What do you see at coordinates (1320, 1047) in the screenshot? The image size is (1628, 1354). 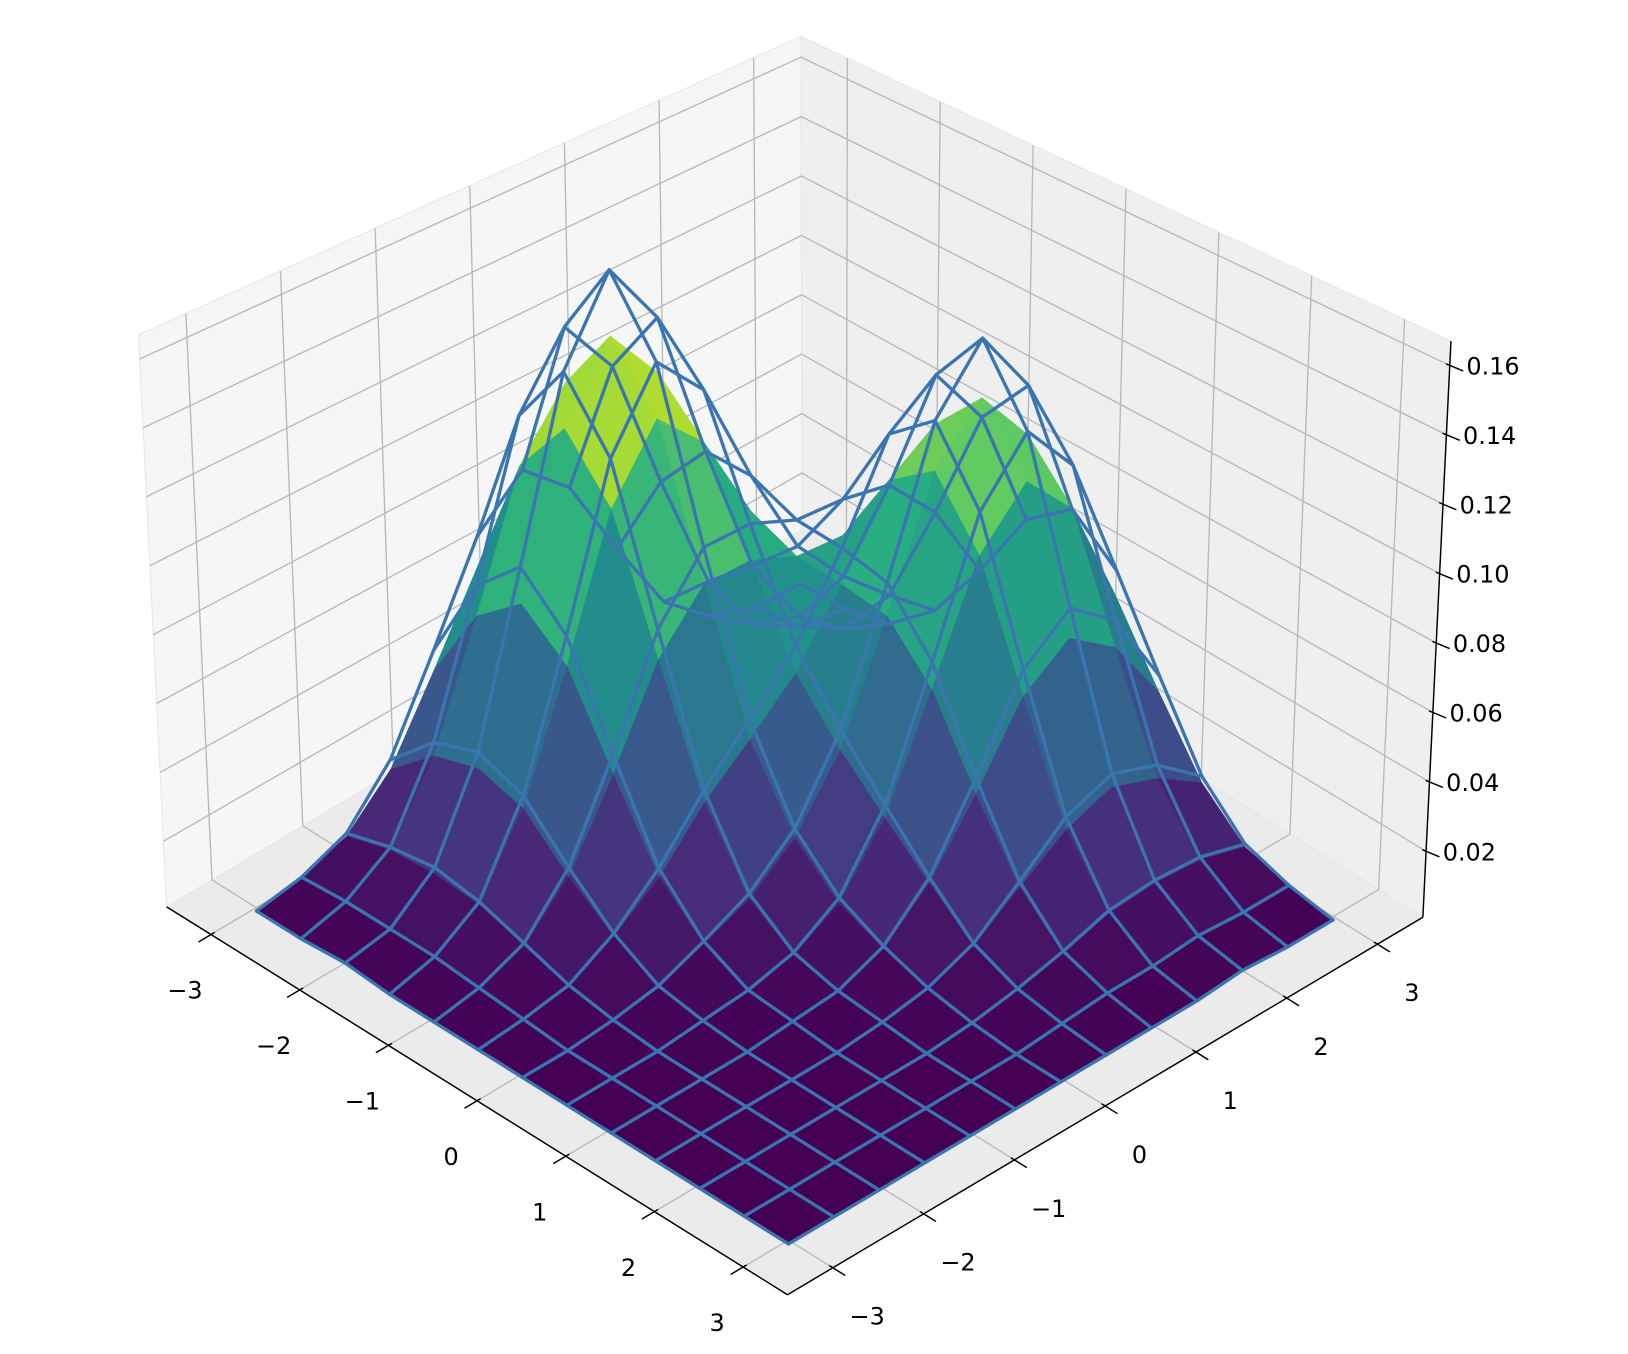 I see `y-tick-label: 2` at bounding box center [1320, 1047].